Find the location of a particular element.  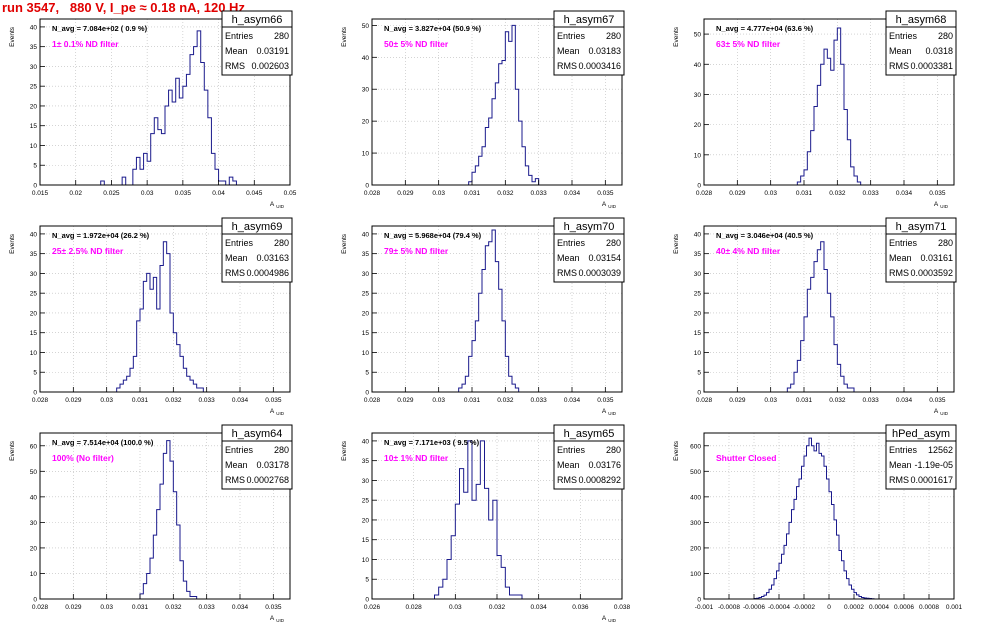

navg-label: N_avg = 5.968e+04 (79.4 %) is located at coordinates (433, 235).